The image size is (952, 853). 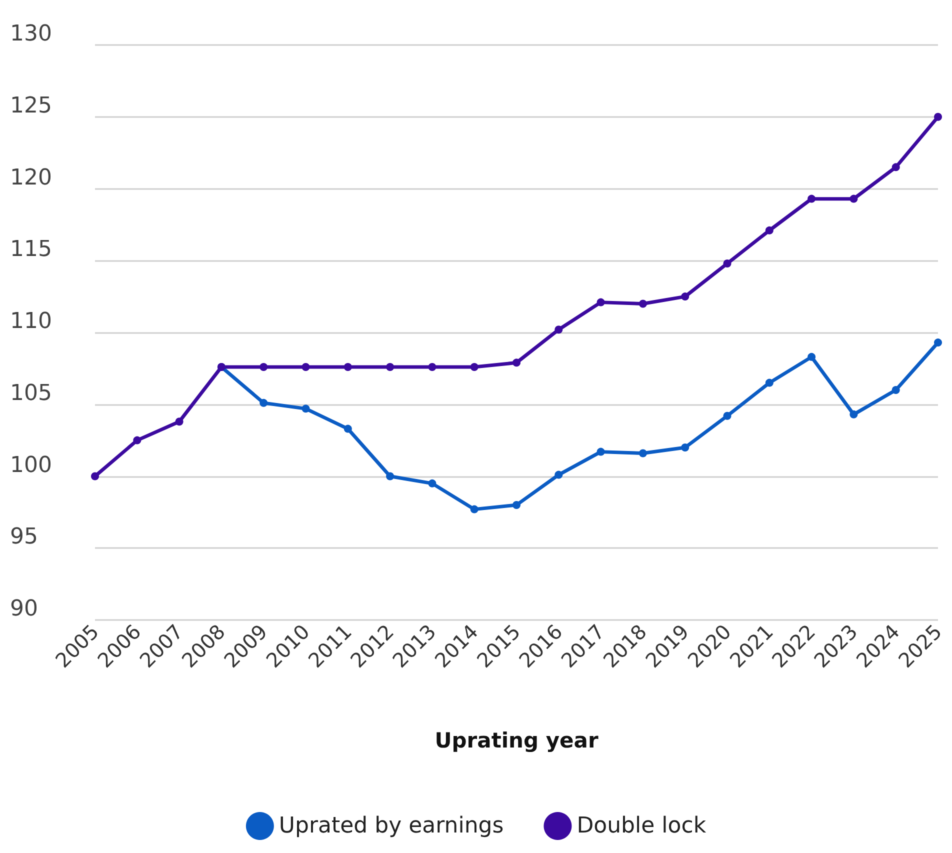 I want to click on legend-label: Double lock, so click(x=641, y=826).